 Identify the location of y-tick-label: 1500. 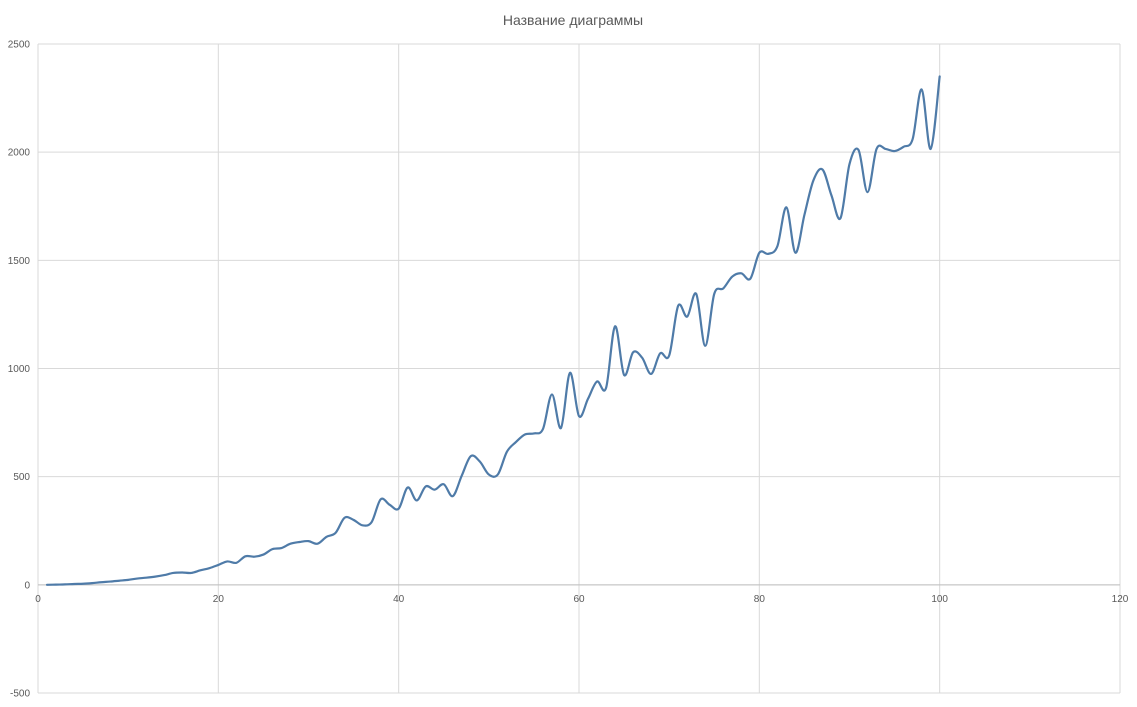
(19, 261).